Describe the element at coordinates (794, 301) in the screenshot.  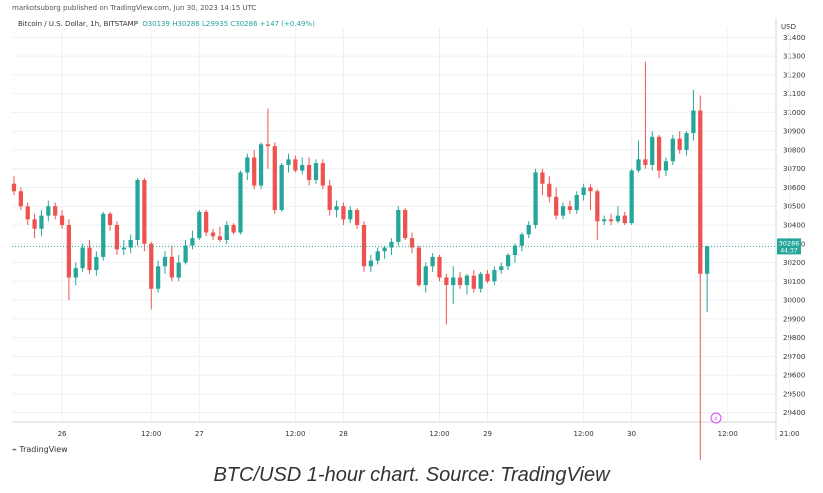
I see `y-tick-label: 30000` at that location.